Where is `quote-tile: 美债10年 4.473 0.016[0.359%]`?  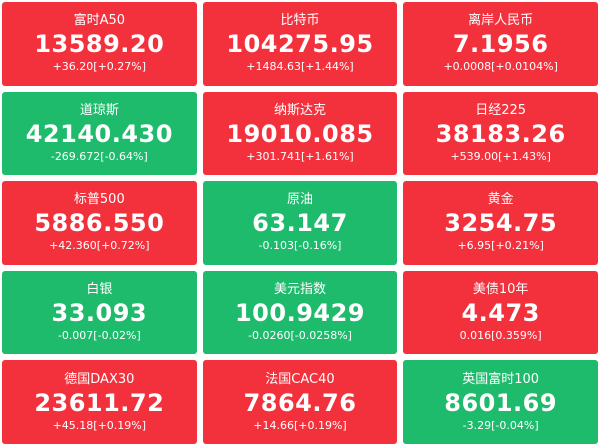 quote-tile: 美债10年 4.473 0.016[0.359%] is located at coordinates (500, 312).